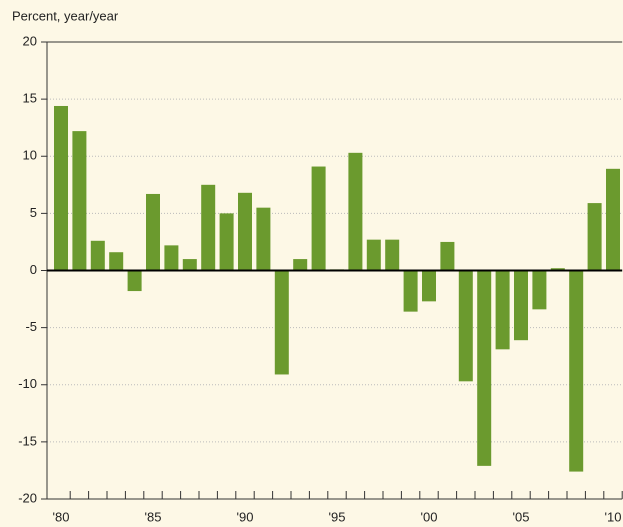 Image resolution: width=623 pixels, height=527 pixels. Describe the element at coordinates (65, 15) in the screenshot. I see `y-axis-label: Percent, year/year` at that location.